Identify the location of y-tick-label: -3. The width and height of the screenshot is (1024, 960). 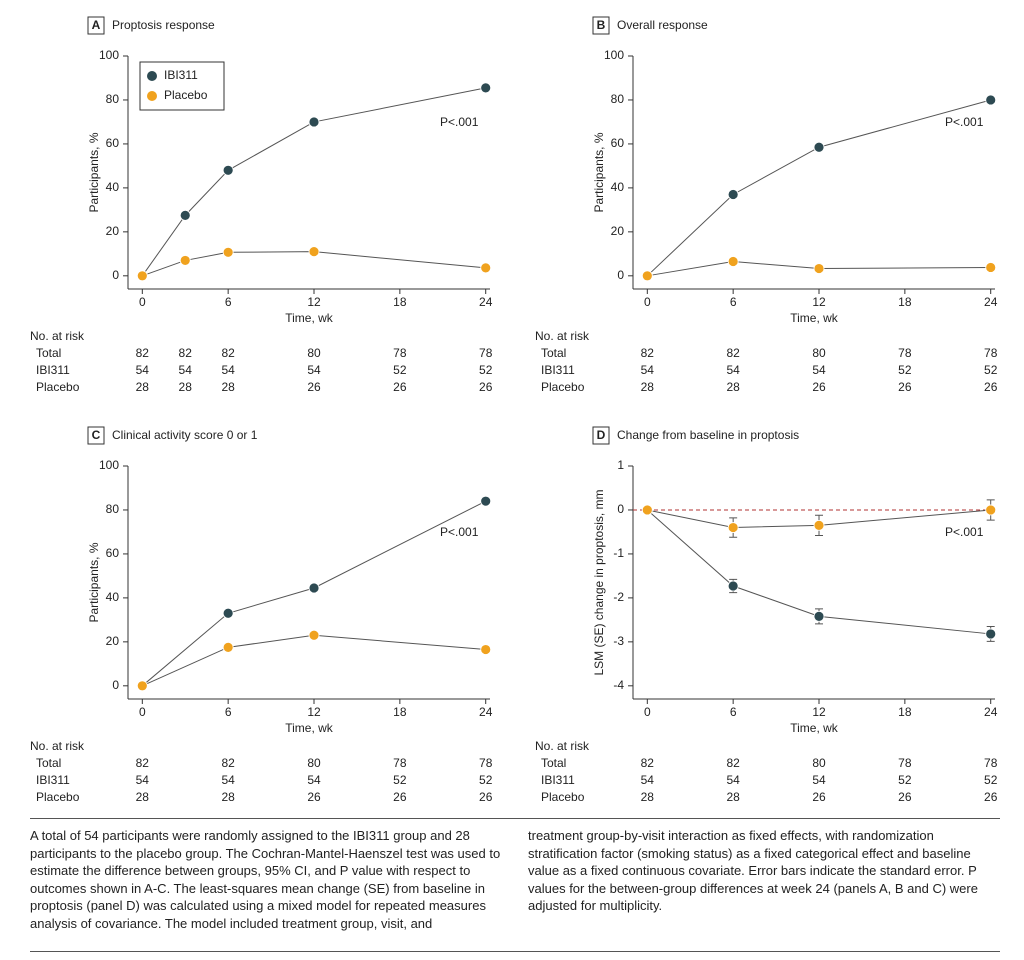
(618, 641).